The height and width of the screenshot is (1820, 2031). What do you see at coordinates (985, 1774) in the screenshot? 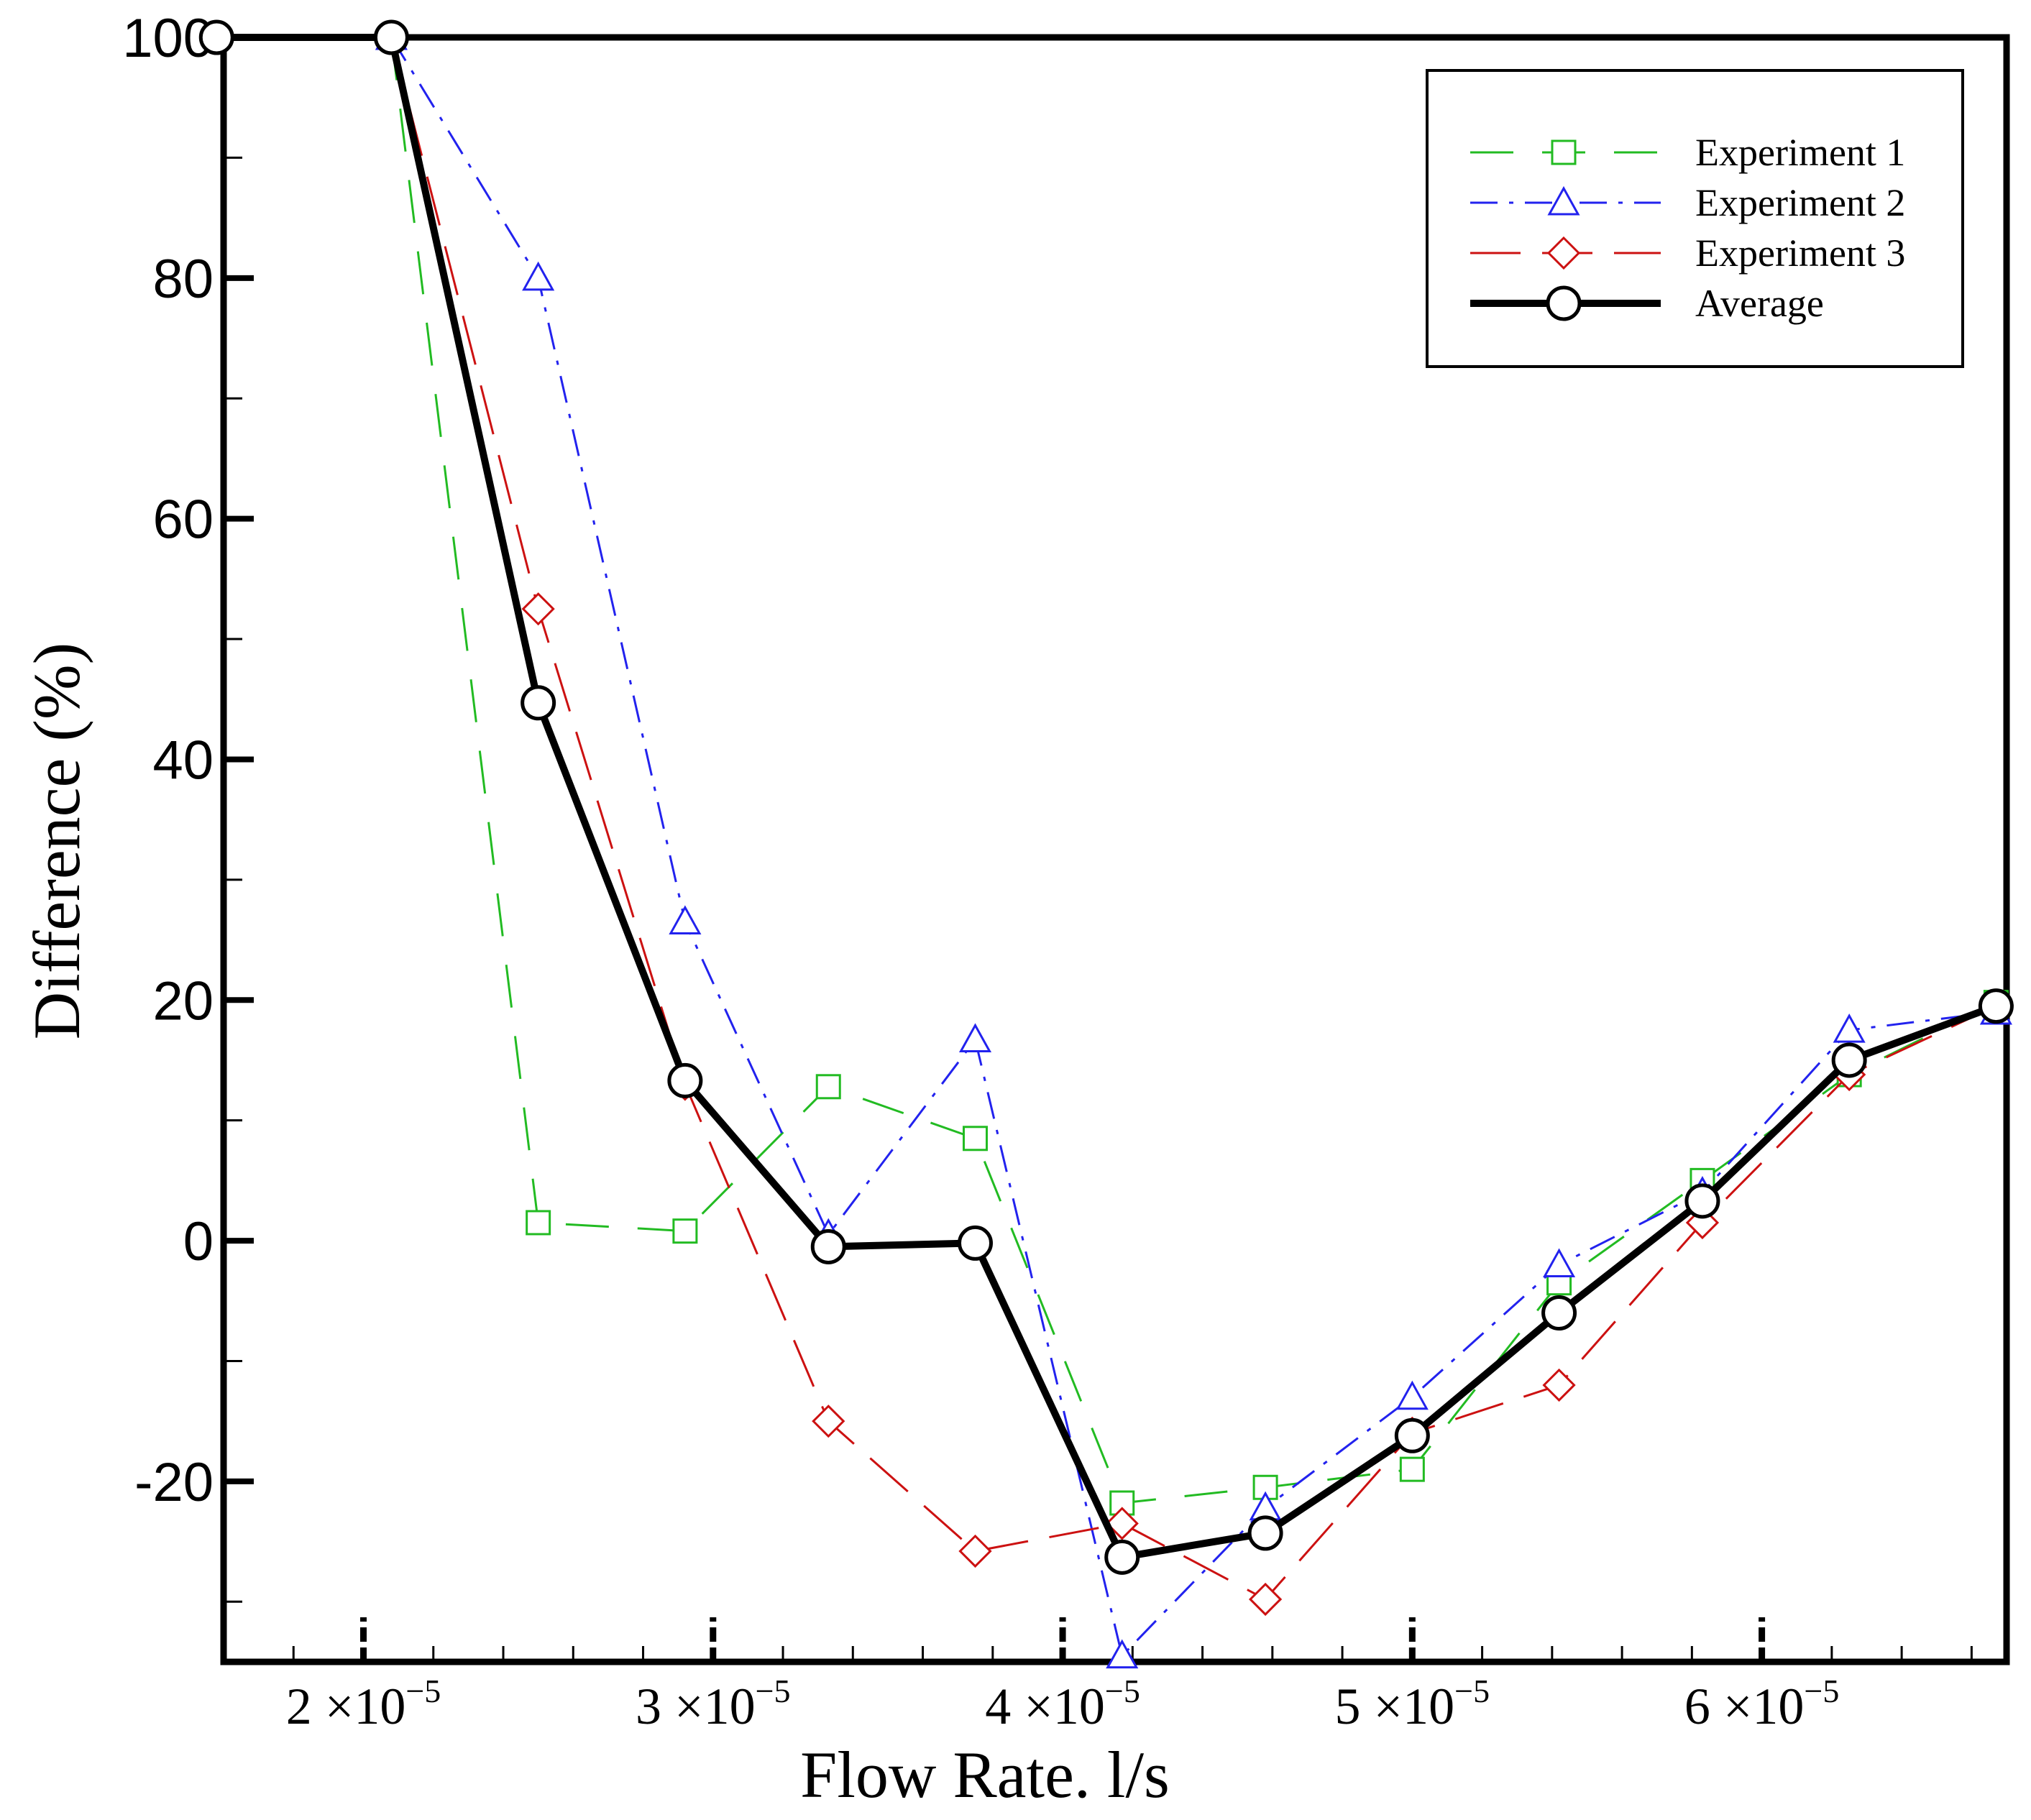
I see `x-axis-label: Flow Rate. l/s` at bounding box center [985, 1774].